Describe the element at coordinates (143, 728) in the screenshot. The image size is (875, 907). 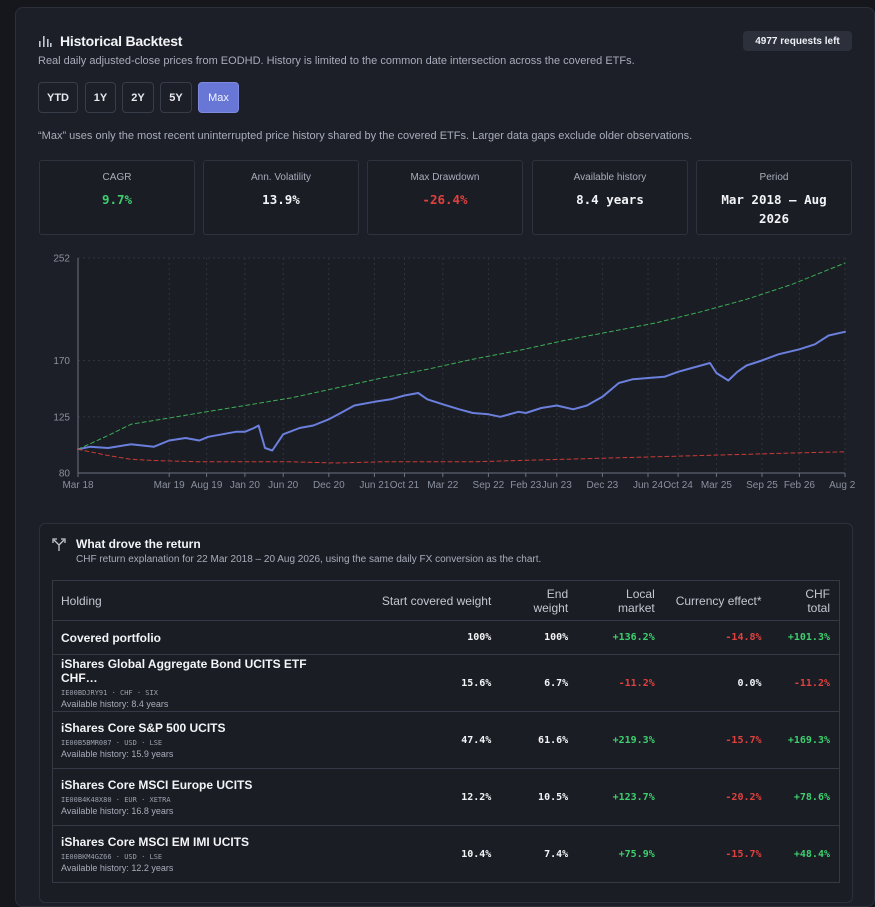
I see `holding-label: iShares Core S&P 500 UCITS` at that location.